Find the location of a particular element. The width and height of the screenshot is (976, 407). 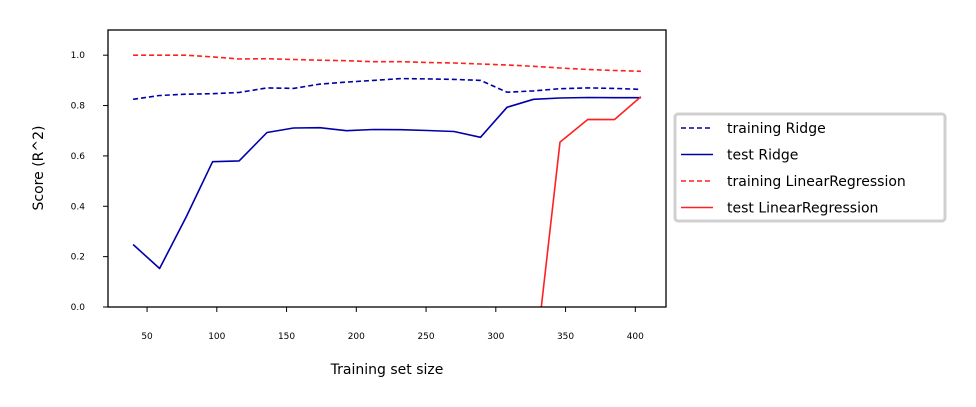

x-tick-label: 100 is located at coordinates (216, 337).